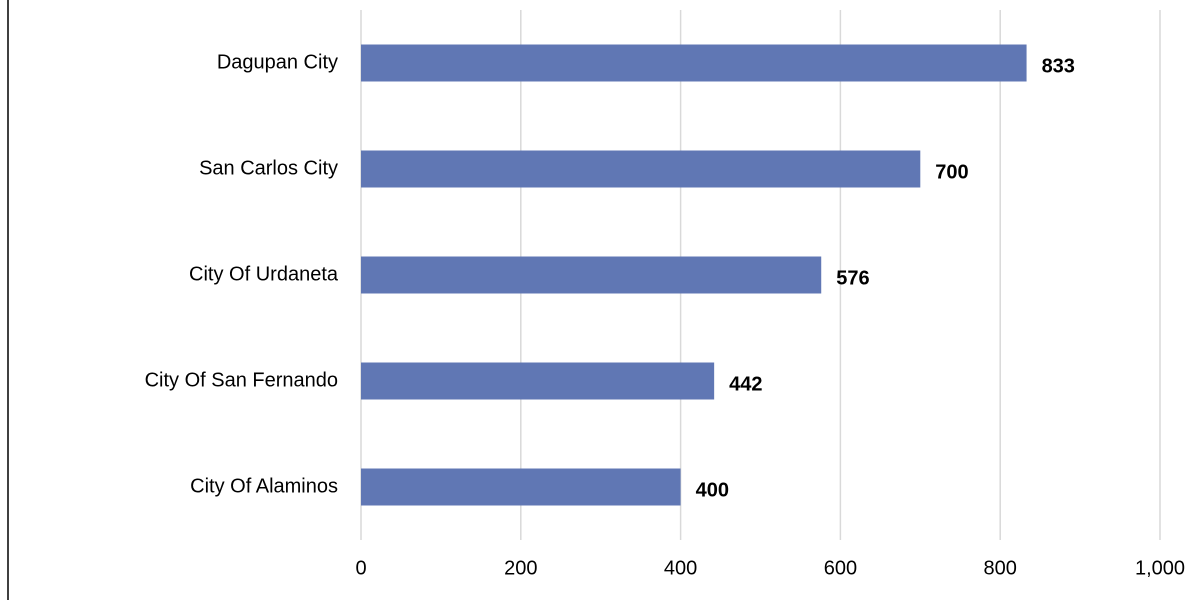 This screenshot has width=1203, height=600. What do you see at coordinates (264, 486) in the screenshot?
I see `y-tick-label: City Of Alaminos` at bounding box center [264, 486].